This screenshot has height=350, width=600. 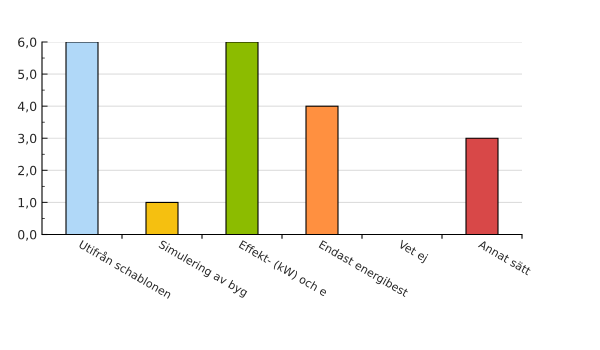 I want to click on y-tick-label: 3,0, so click(x=27, y=139).